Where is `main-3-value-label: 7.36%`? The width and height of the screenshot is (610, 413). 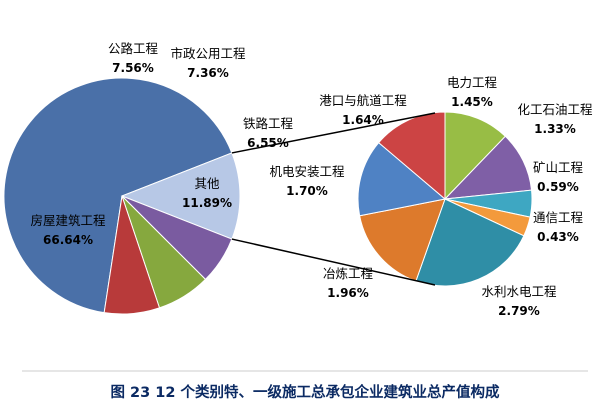 main-3-value-label: 7.36% is located at coordinates (208, 73).